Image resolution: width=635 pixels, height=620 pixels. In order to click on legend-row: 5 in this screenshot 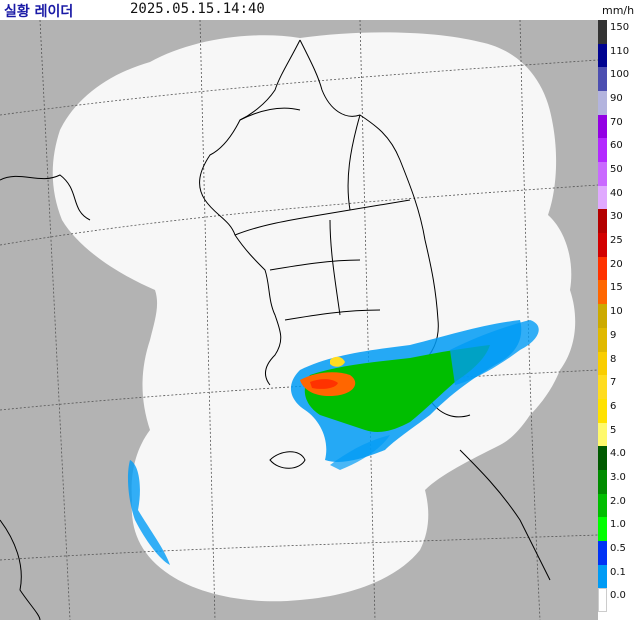, I will do `click(616, 434)`.